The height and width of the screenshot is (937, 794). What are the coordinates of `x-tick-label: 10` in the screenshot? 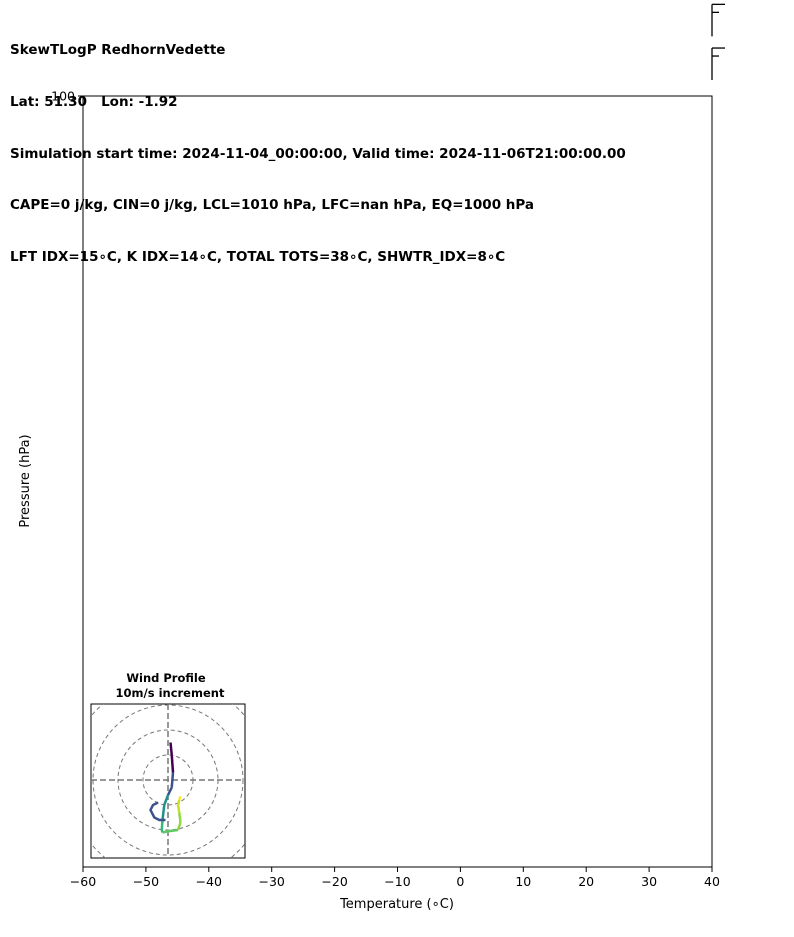 It's located at (523, 881).